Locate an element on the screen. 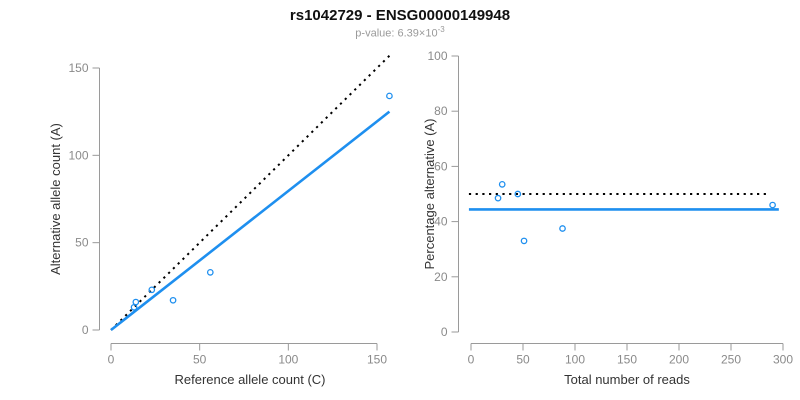 This screenshot has height=400, width=800. right-x-axis-label: Total number of reads is located at coordinates (627, 379).